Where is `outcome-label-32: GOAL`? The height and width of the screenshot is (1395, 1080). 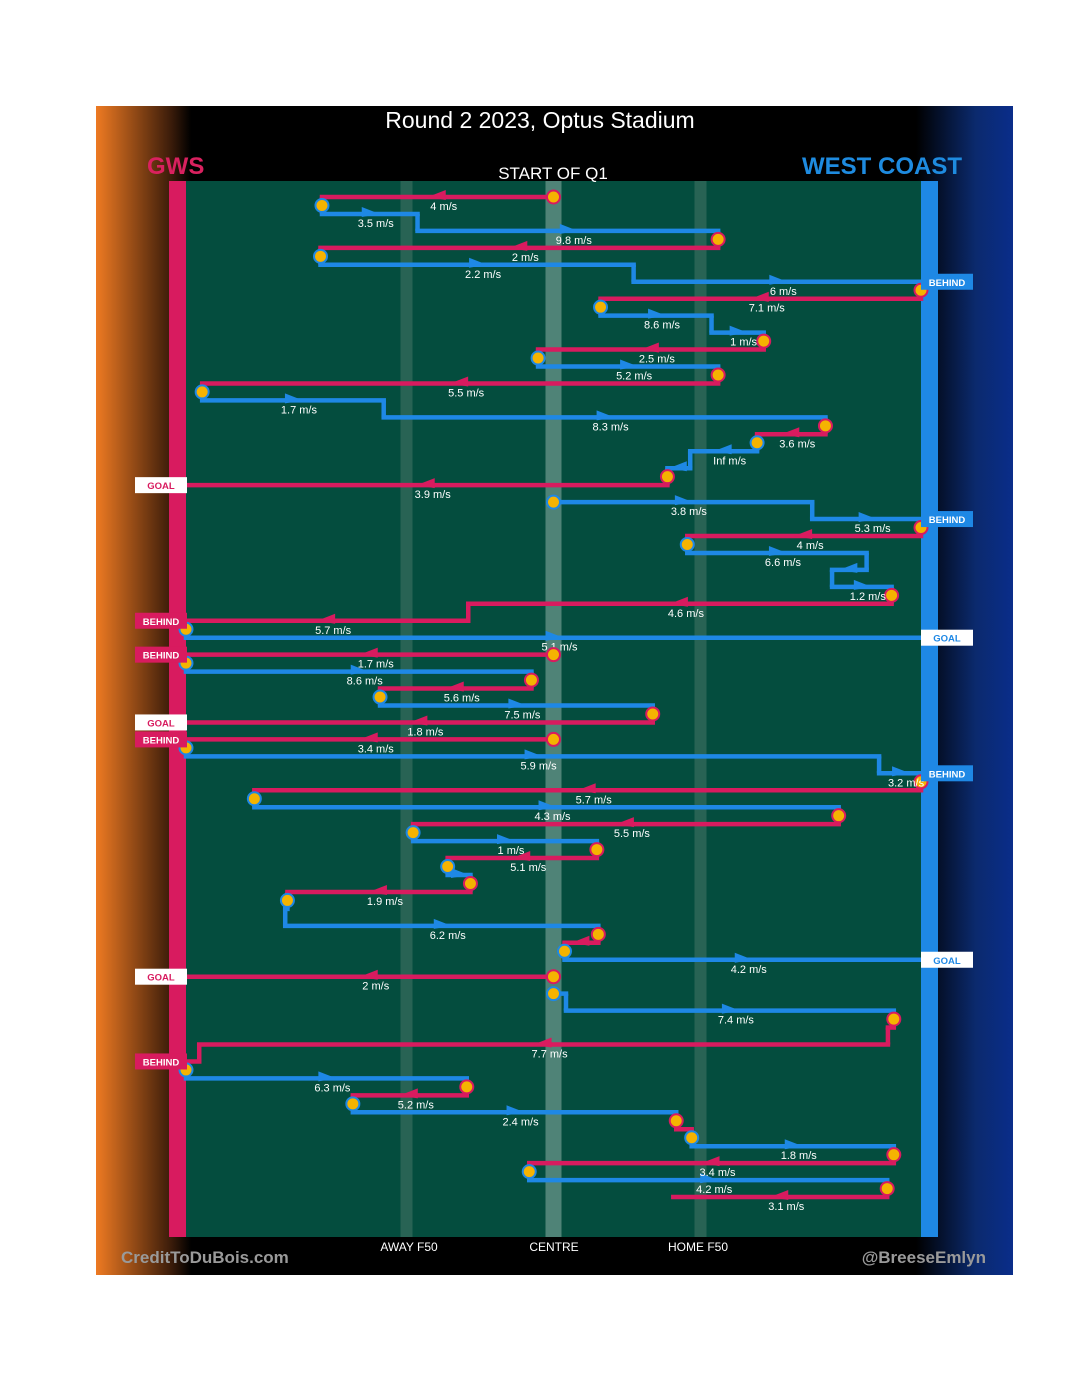
outcome-label-32: GOAL is located at coordinates (161, 723).